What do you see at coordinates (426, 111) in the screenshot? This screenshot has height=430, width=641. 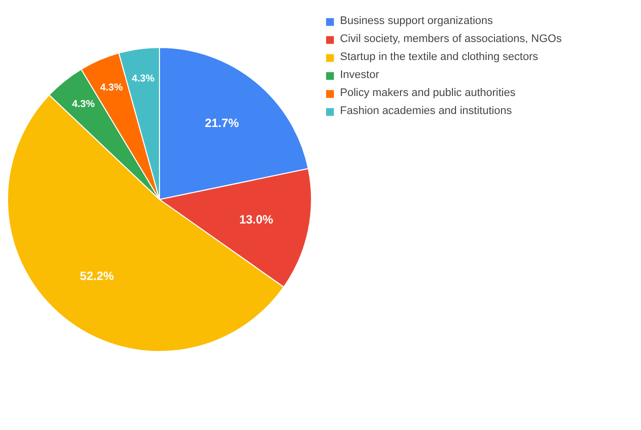 I see `legend-label: Fashion academies and institutions` at bounding box center [426, 111].